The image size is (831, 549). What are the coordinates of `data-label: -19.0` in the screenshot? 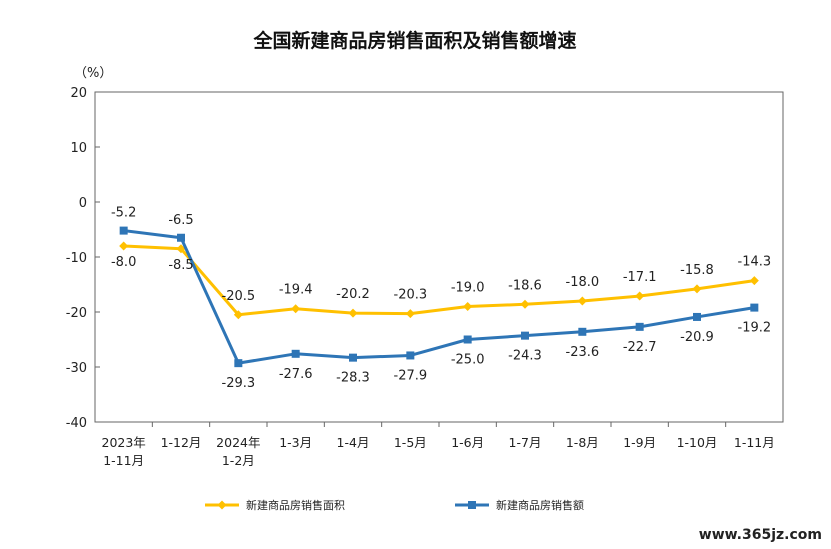 It's located at (468, 288).